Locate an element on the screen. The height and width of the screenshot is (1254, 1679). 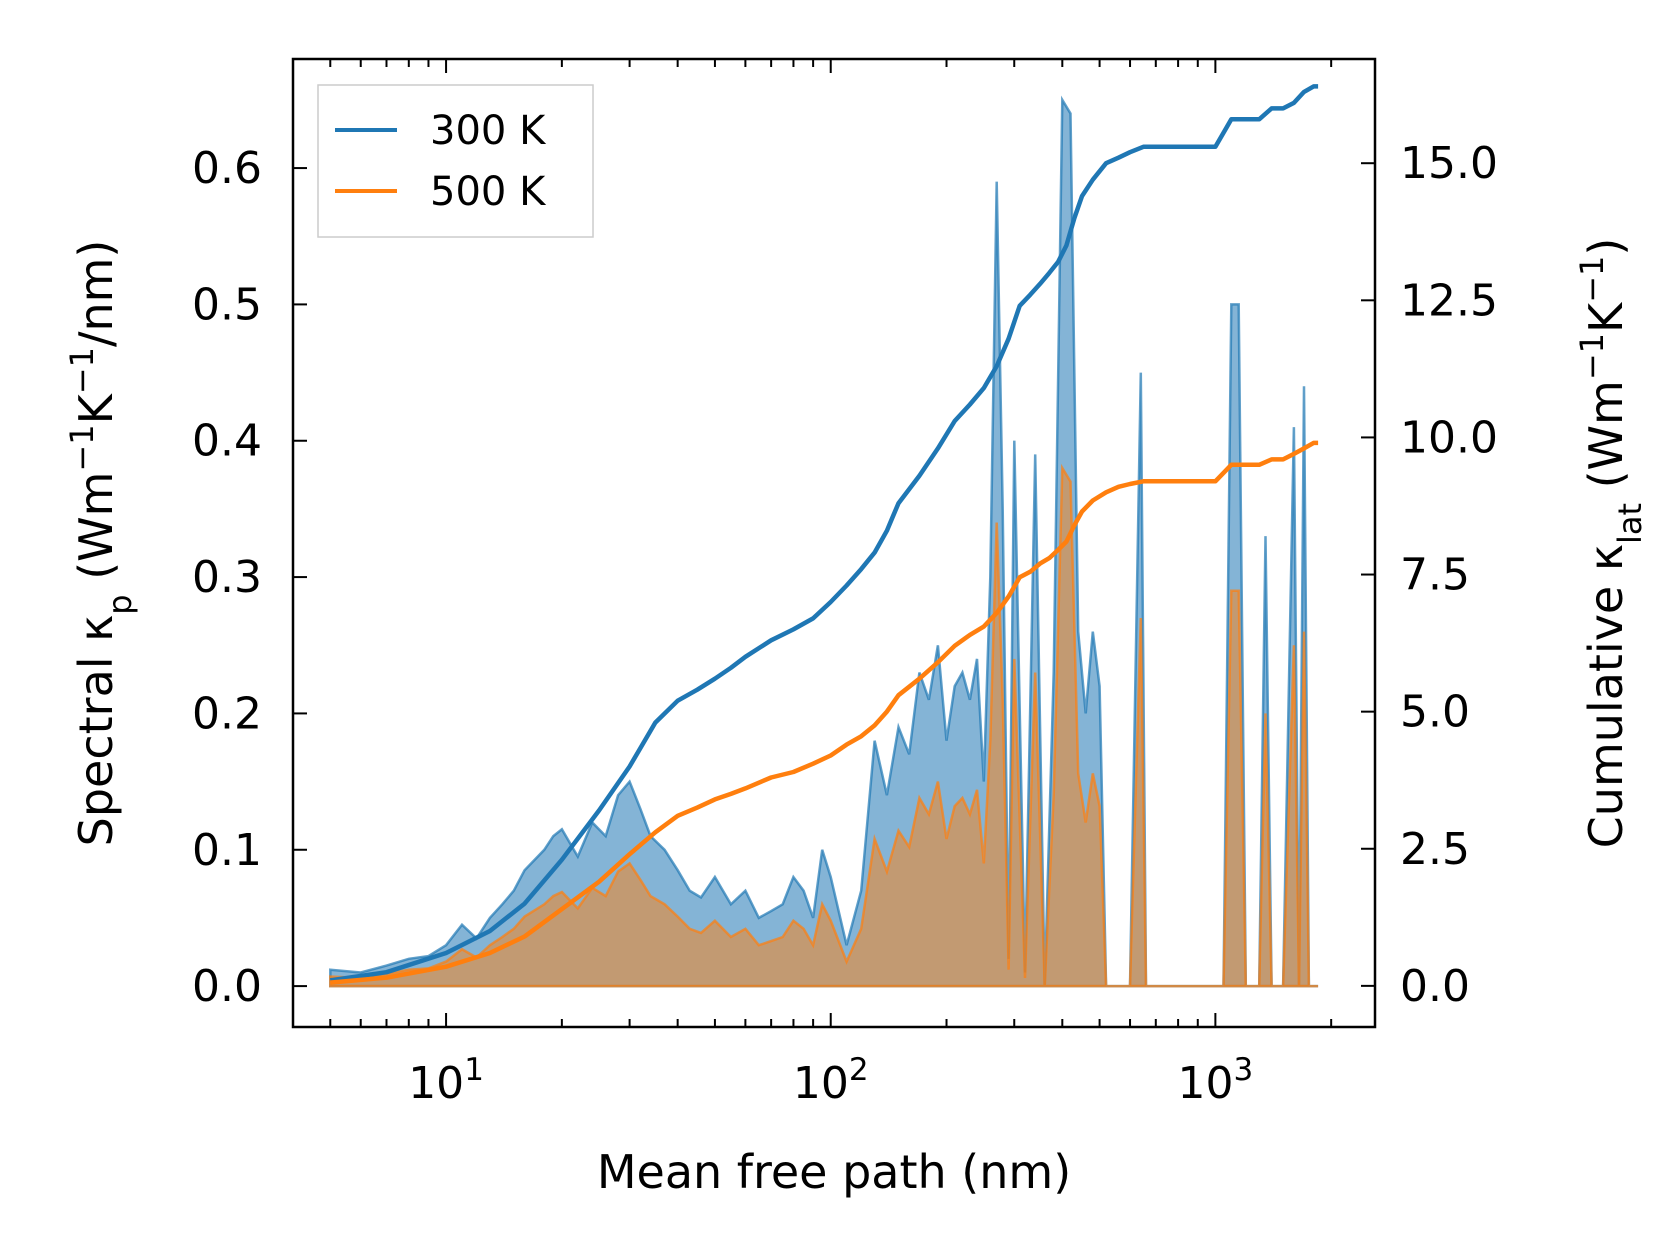
y-left-tick-label: 0.4 is located at coordinates (227, 441).